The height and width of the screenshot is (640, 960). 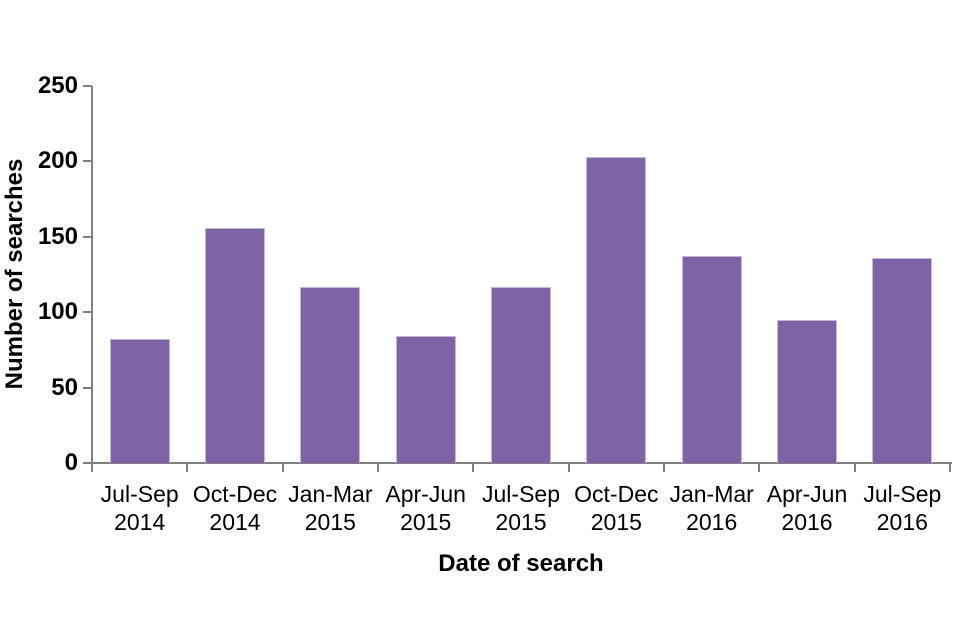 What do you see at coordinates (57, 312) in the screenshot?
I see `y-tick-label: 100` at bounding box center [57, 312].